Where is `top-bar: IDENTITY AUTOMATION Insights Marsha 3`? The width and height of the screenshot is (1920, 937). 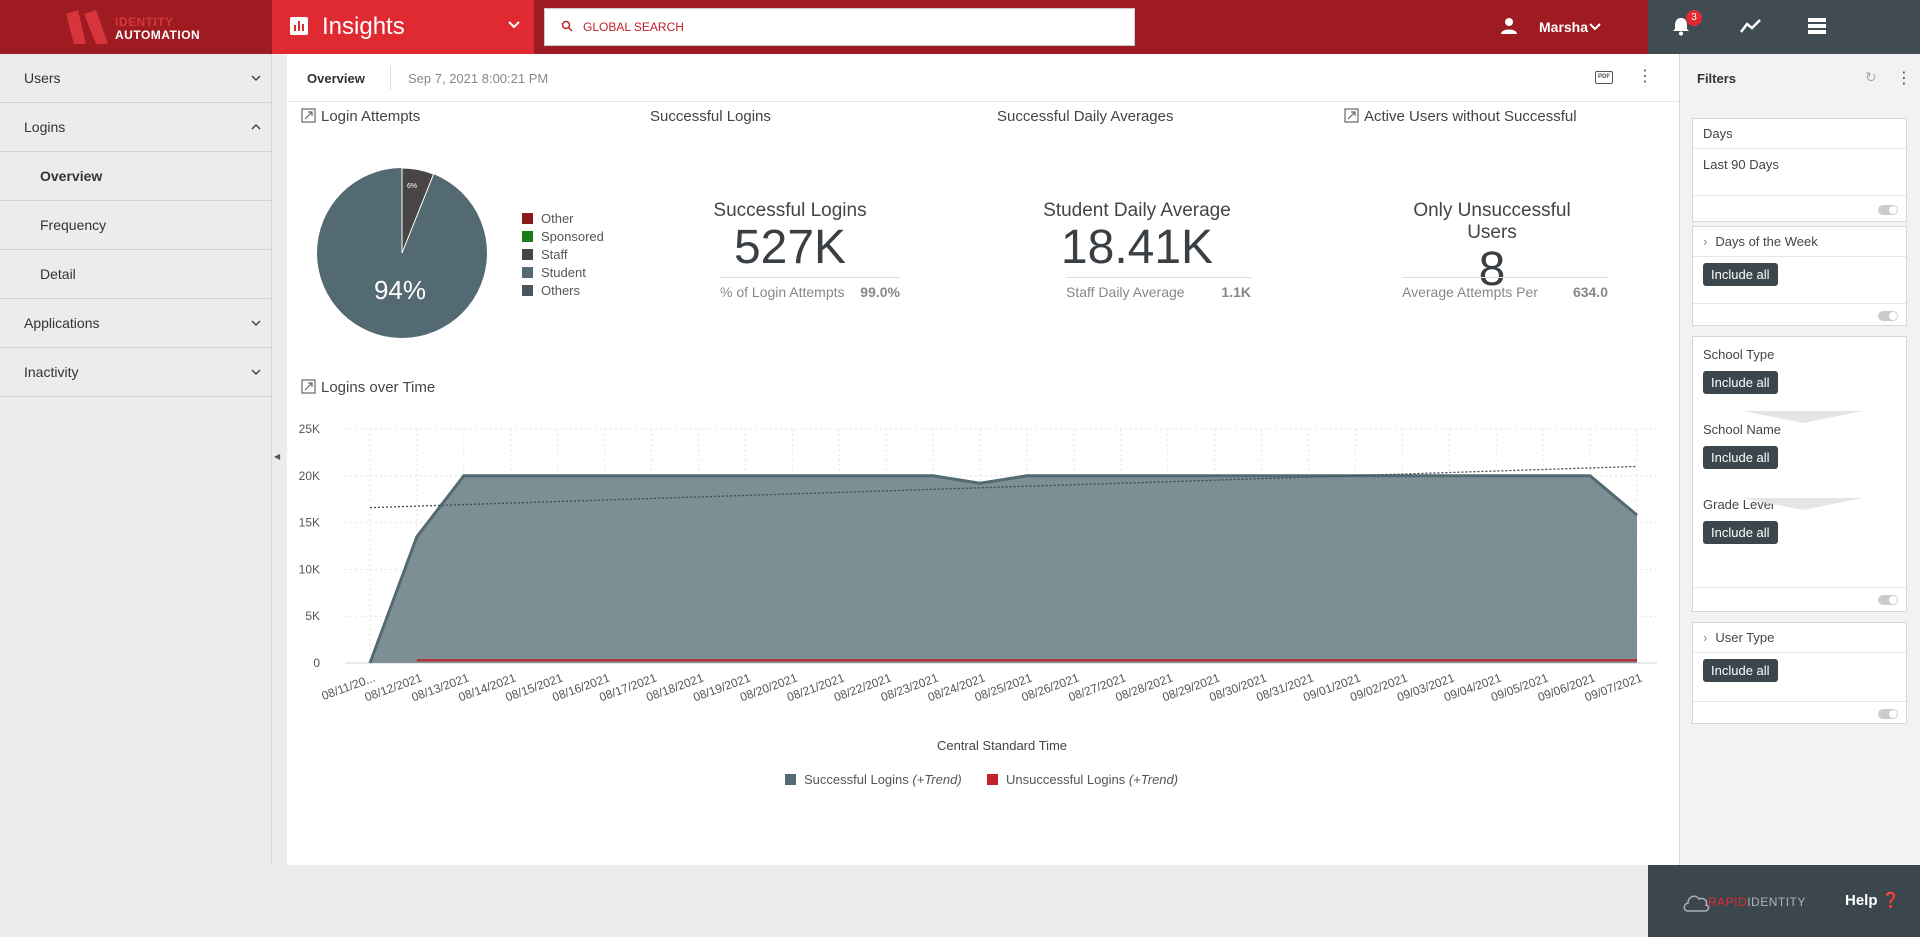 top-bar: IDENTITY AUTOMATION Insights Marsha 3 is located at coordinates (960, 27).